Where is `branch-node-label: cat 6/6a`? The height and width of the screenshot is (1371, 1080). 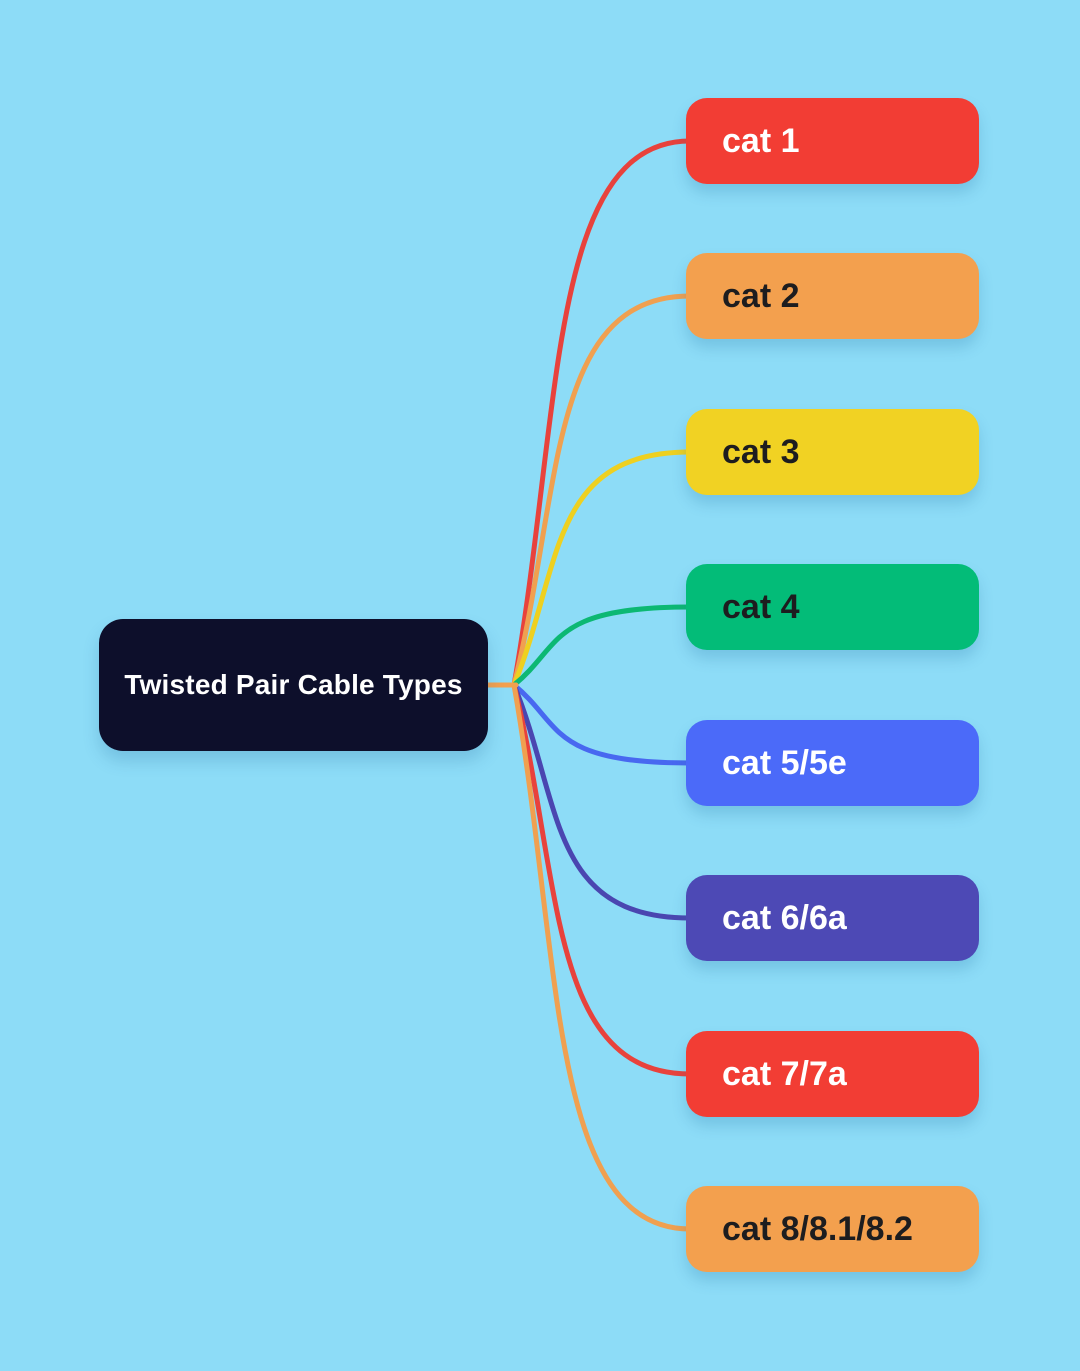 branch-node-label: cat 6/6a is located at coordinates (784, 917).